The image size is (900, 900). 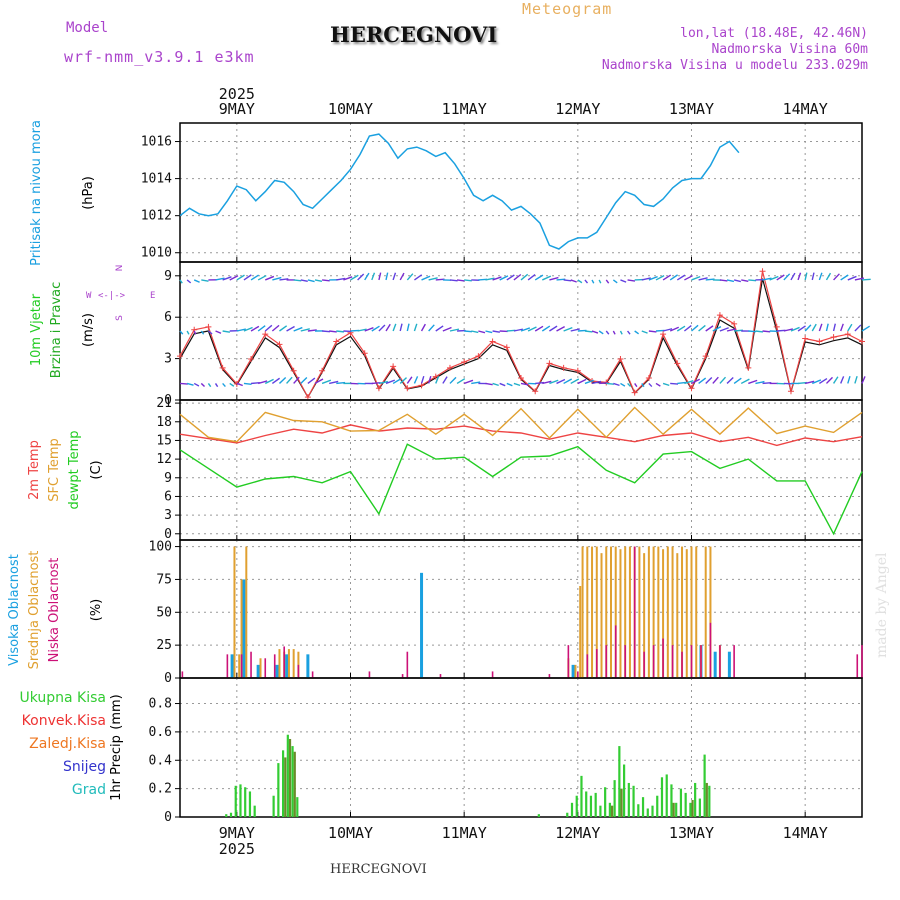 I want to click on wind-unit: (m/s), so click(x=88, y=330).